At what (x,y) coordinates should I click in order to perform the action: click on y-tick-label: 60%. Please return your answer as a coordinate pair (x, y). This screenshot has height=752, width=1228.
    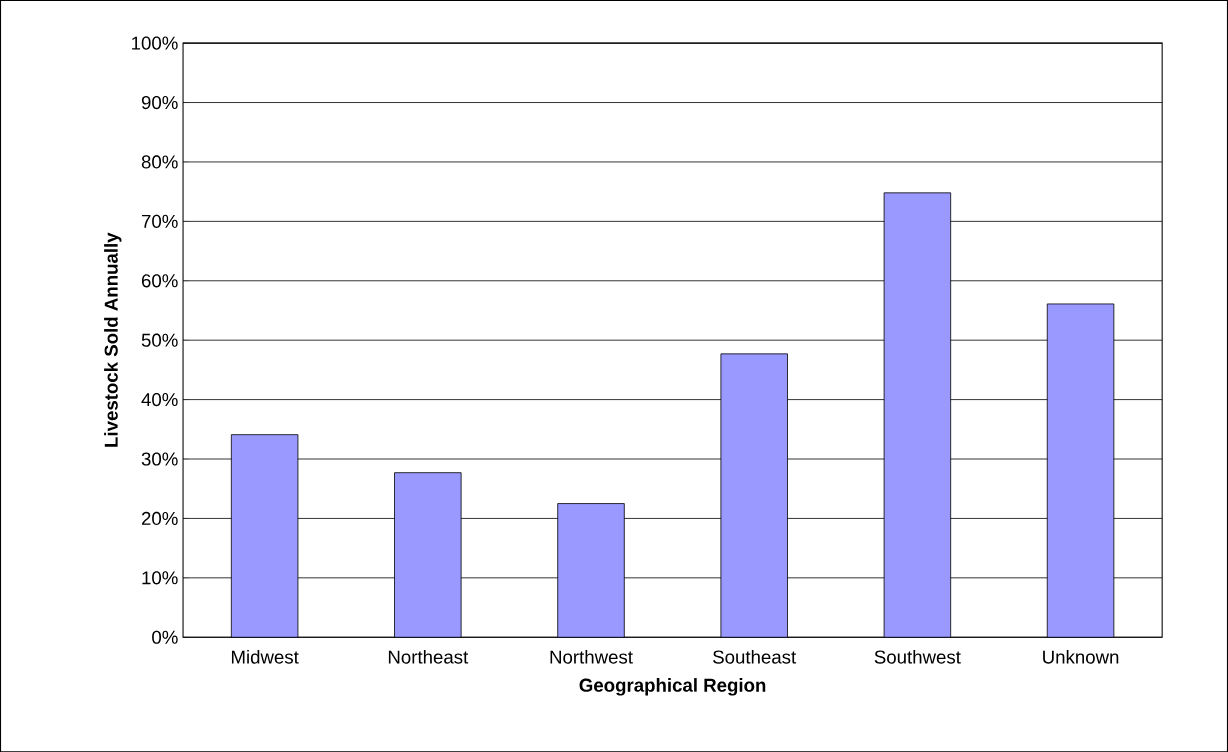
    Looking at the image, I should click on (159, 281).